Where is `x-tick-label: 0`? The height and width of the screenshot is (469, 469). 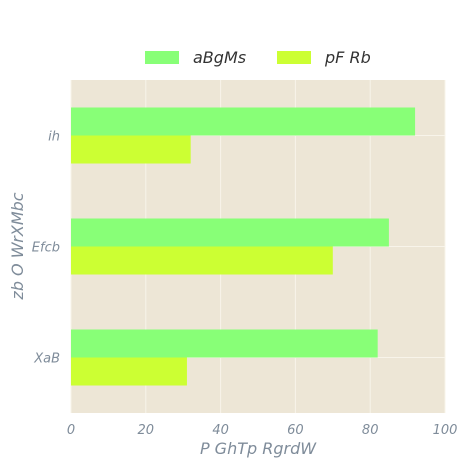 x-tick-label: 0 is located at coordinates (71, 430).